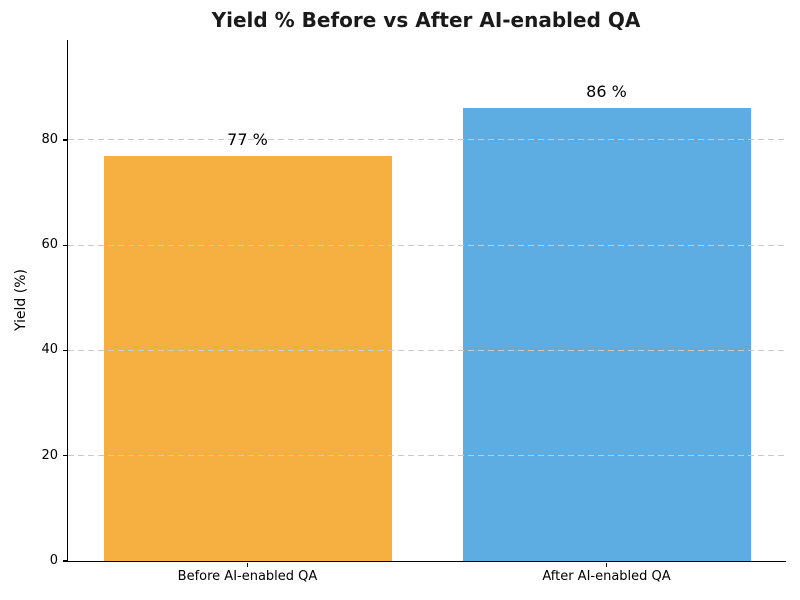 The image size is (800, 600). Describe the element at coordinates (247, 576) in the screenshot. I see `x-tick-label: Before AI-enabled QA` at that location.